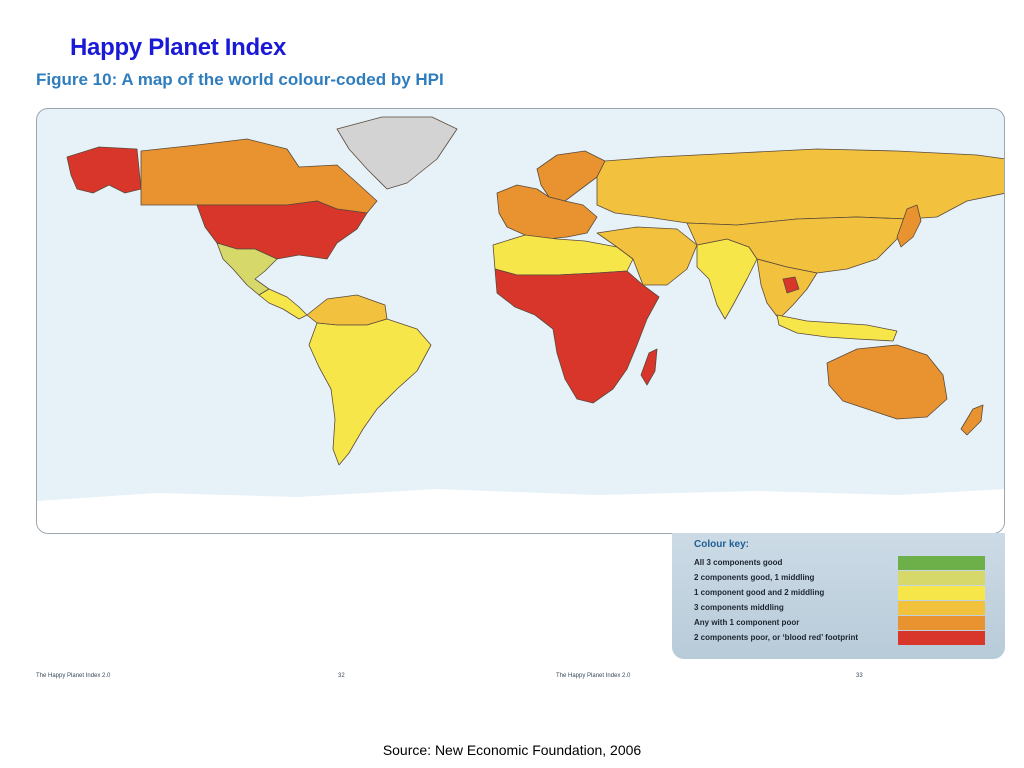  I want to click on legend-row-two-good: 2 components good, 1 middling, so click(839, 577).